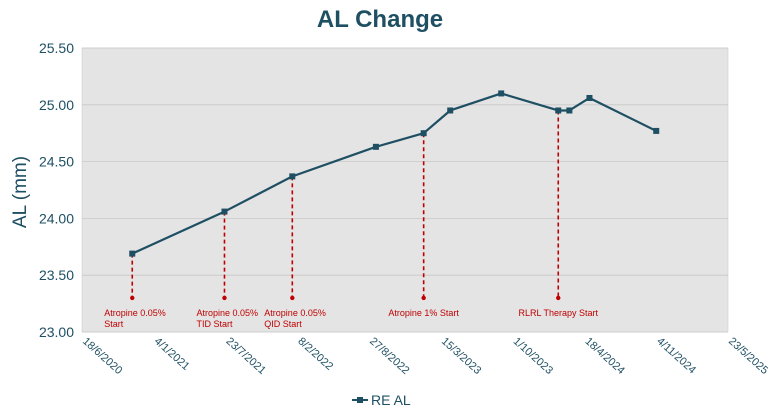  What do you see at coordinates (56, 190) in the screenshot?
I see `y-tick-labels: 23.00 23.50 24.00 24.50 25.00 25.50` at bounding box center [56, 190].